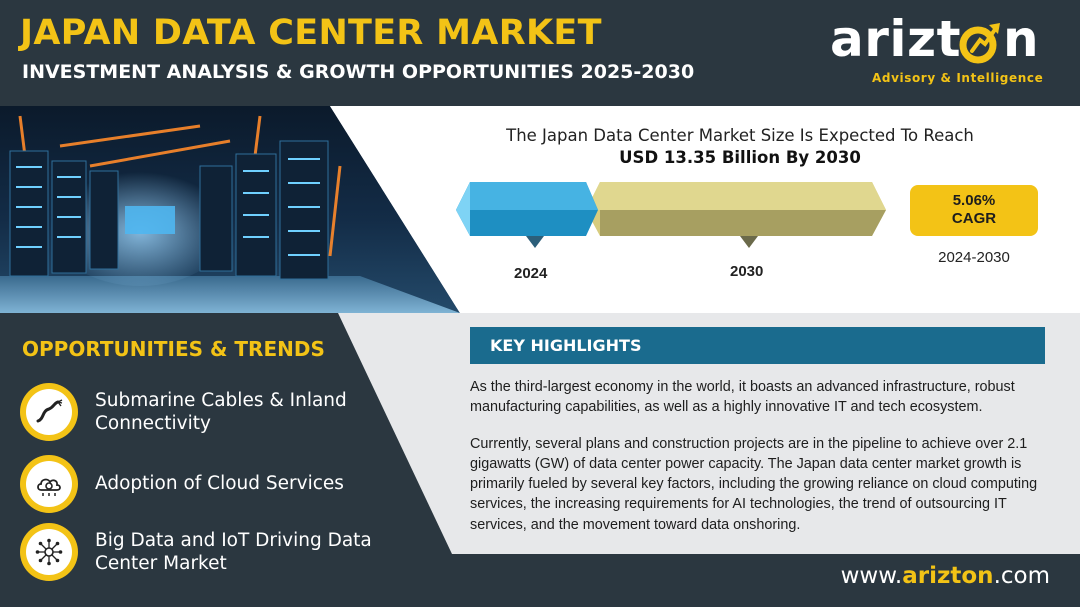 Image resolution: width=1080 pixels, height=607 pixels. Describe the element at coordinates (757, 345) in the screenshot. I see `key-highlights-title: KEY HIGHLIGHTS` at that location.